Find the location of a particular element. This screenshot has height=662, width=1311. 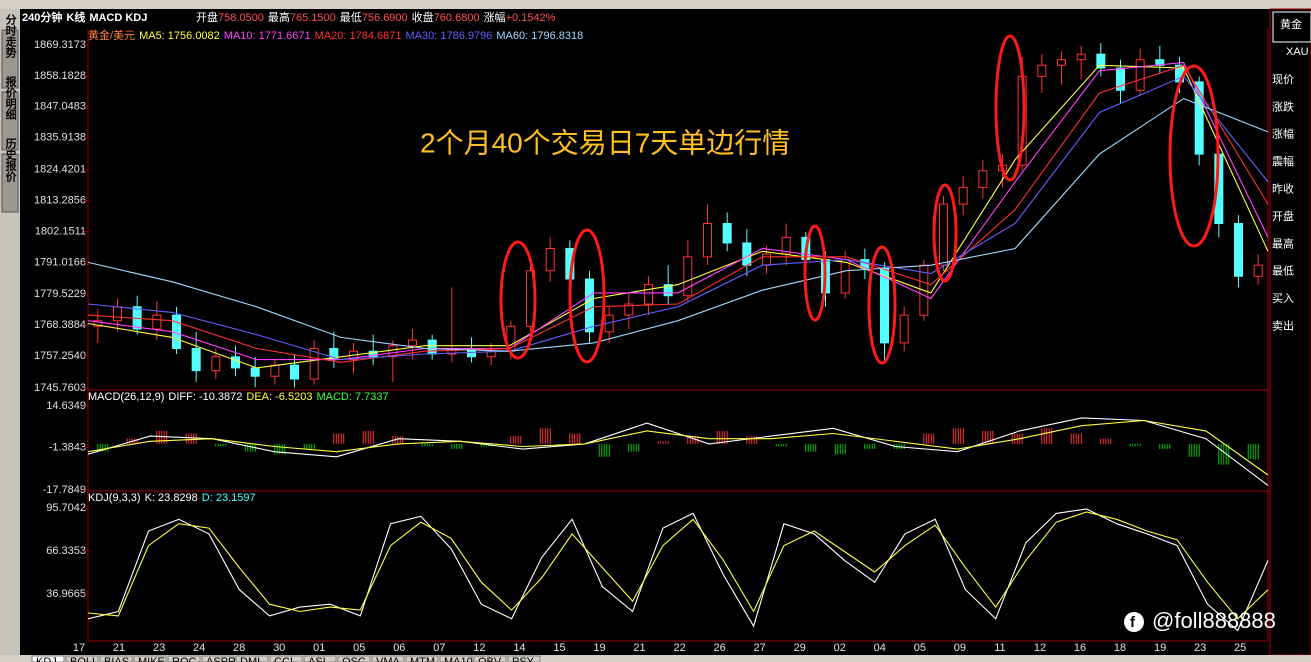

macd-legend: MACD: 7.7337 is located at coordinates (352, 397).